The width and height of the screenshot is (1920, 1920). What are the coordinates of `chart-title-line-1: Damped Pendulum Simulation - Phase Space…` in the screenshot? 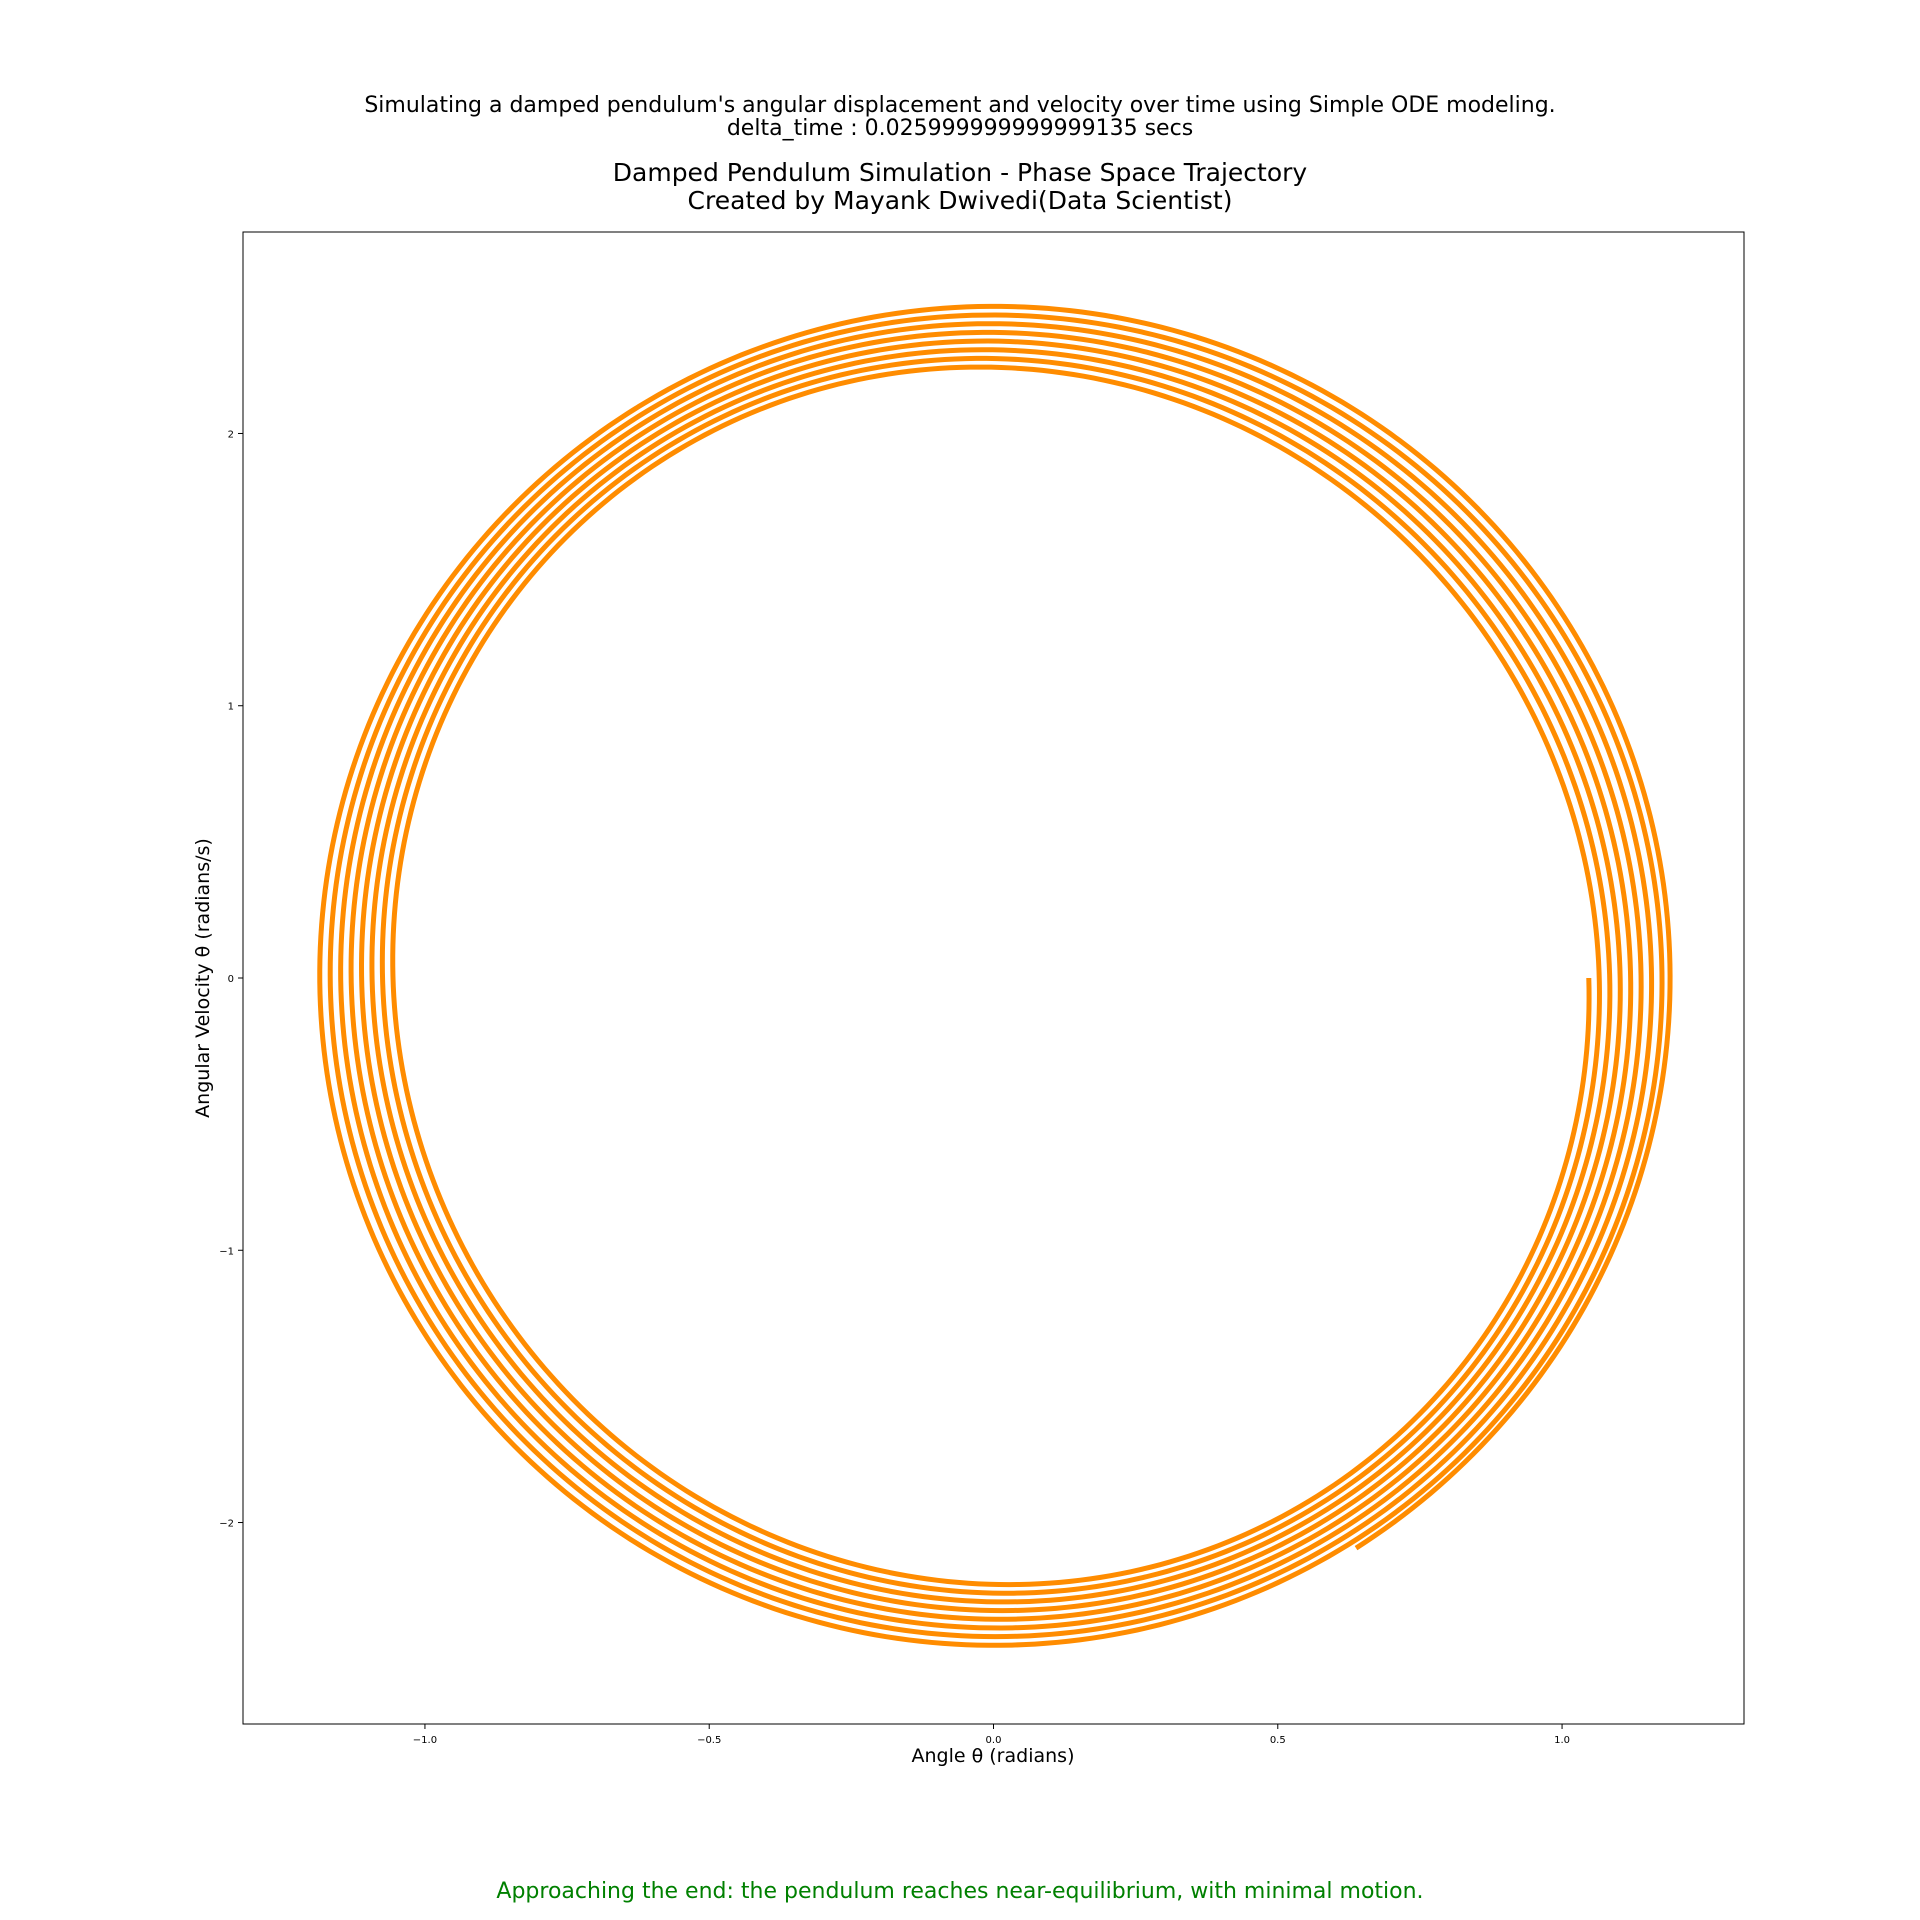 It's located at (960, 172).